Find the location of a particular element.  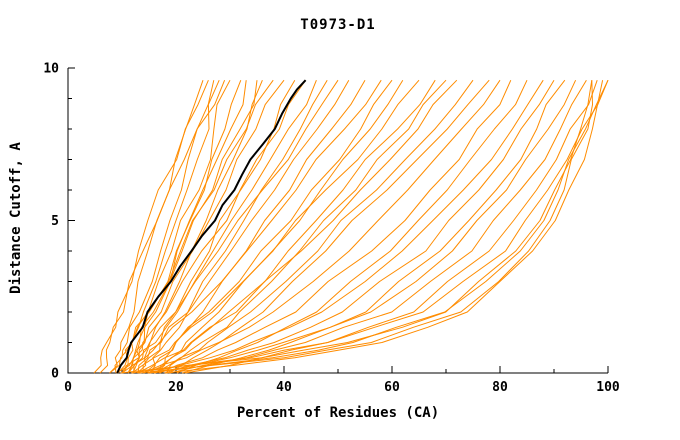

y-axis-label: Distance Cutoff, A is located at coordinates (16, 218).